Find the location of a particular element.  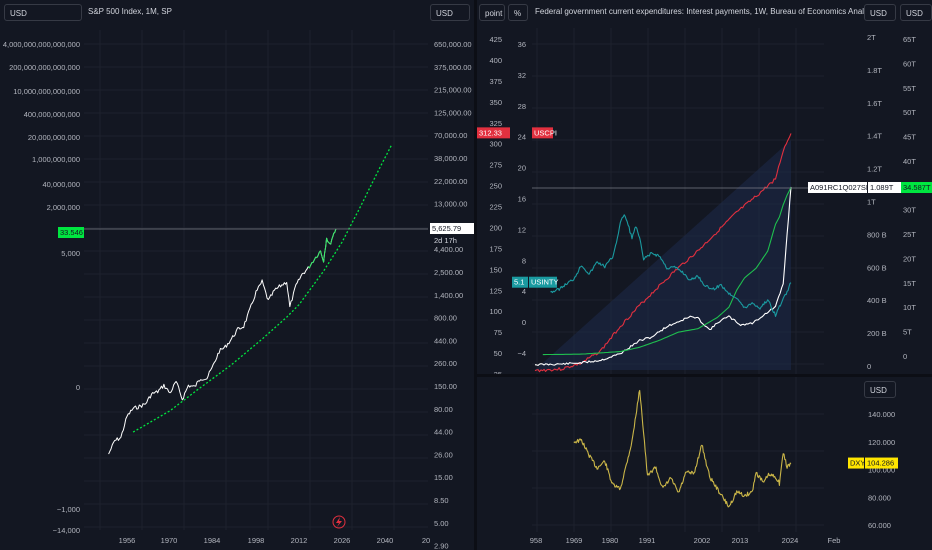

usinty-name-label: USINTY is located at coordinates (545, 282).